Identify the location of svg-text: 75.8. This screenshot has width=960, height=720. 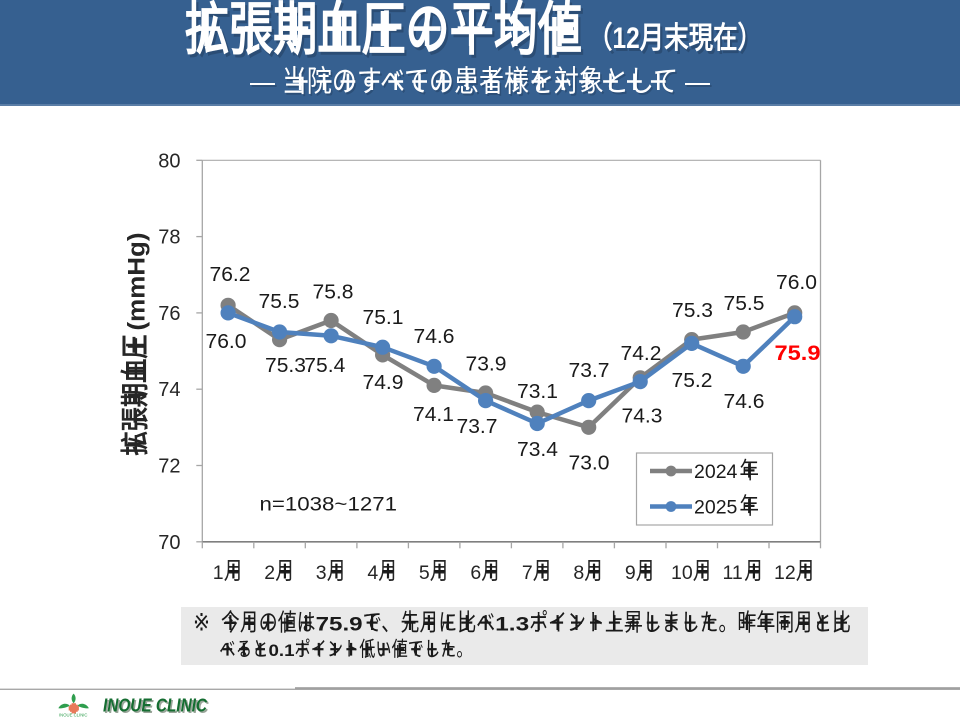
(333, 293).